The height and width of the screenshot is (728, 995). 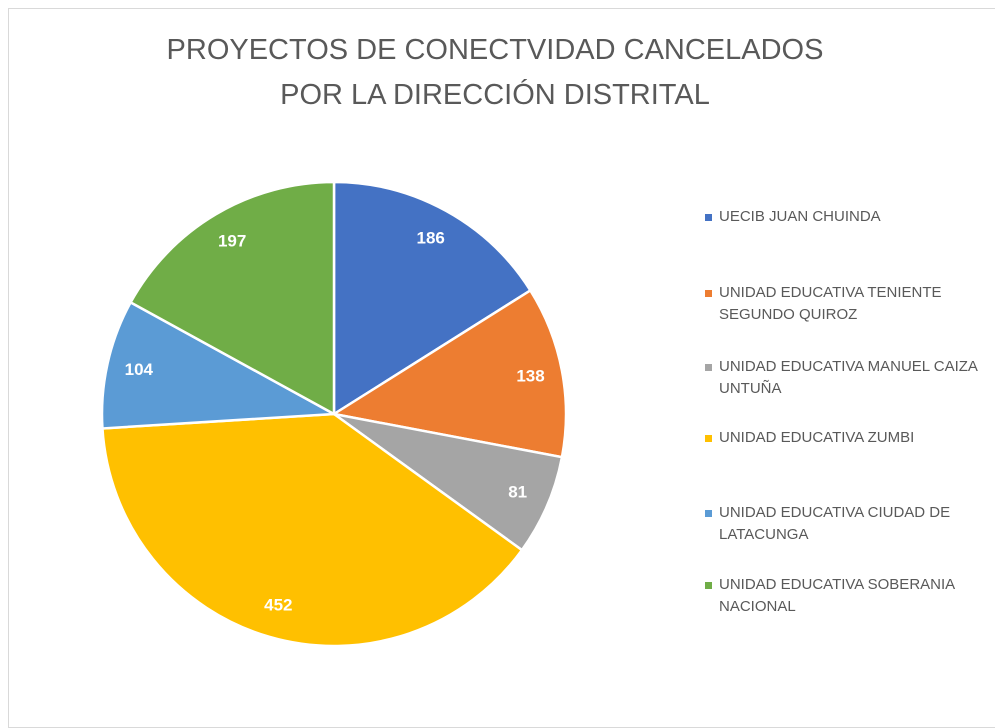 I want to click on data-label: 81, so click(x=517, y=492).